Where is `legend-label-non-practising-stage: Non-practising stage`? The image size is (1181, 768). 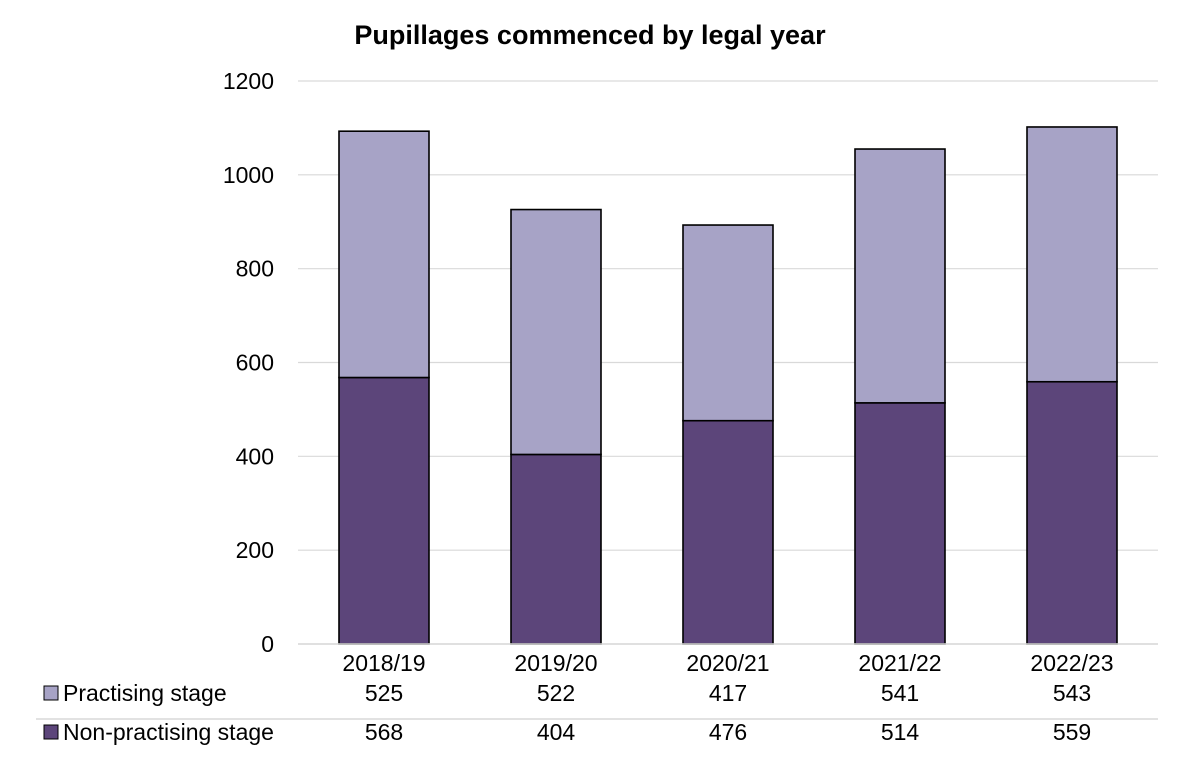
legend-label-non-practising-stage: Non-practising stage is located at coordinates (168, 732).